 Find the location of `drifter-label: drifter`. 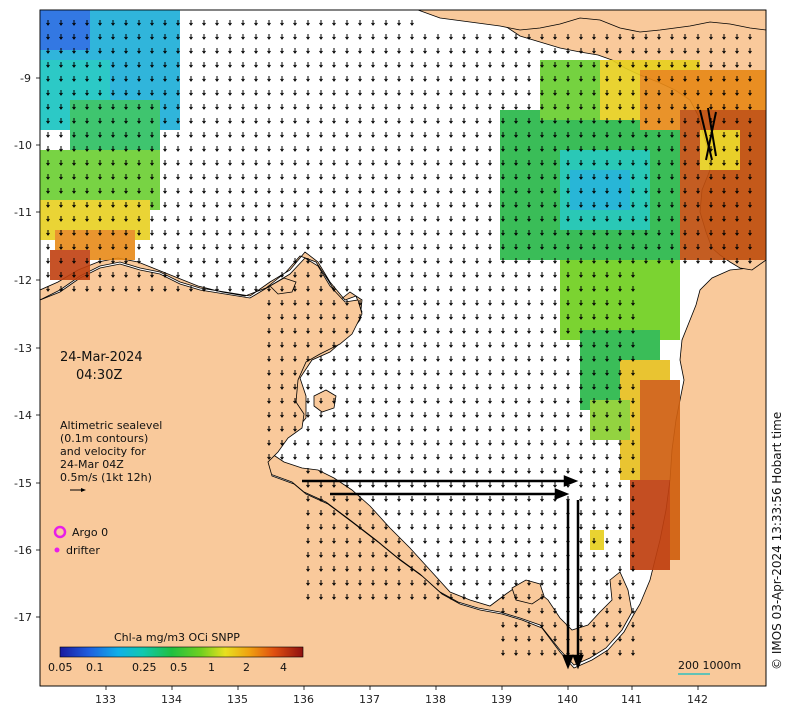

drifter-label: drifter is located at coordinates (83, 550).